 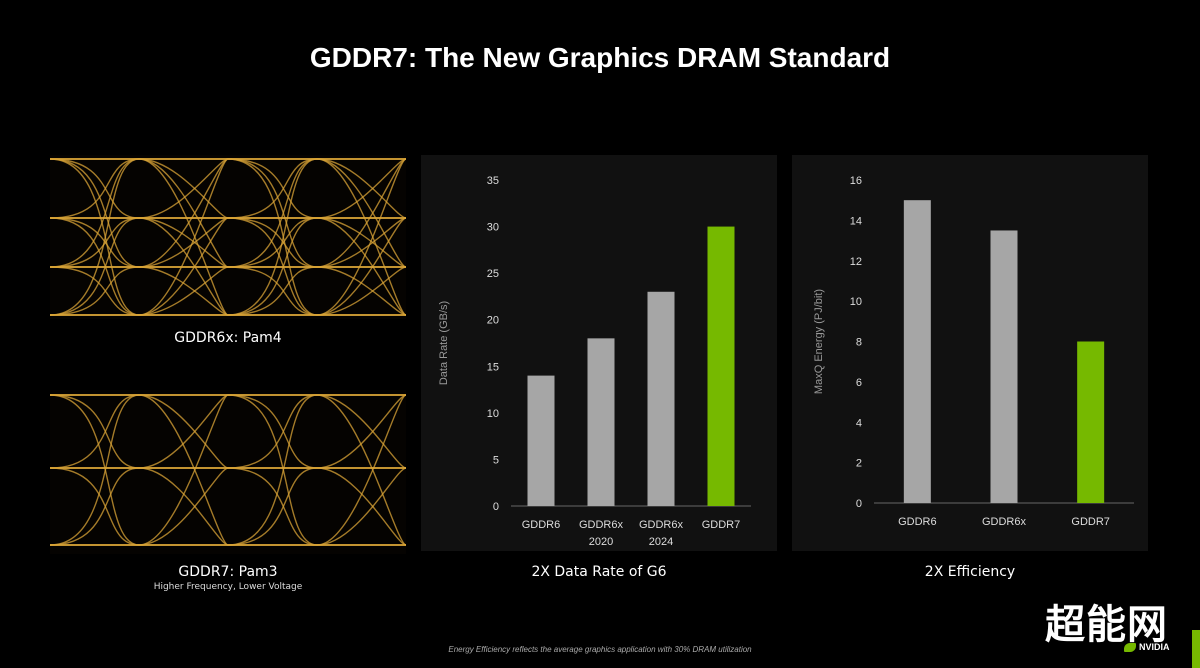 I want to click on y-tick-label: 20, so click(x=493, y=321).